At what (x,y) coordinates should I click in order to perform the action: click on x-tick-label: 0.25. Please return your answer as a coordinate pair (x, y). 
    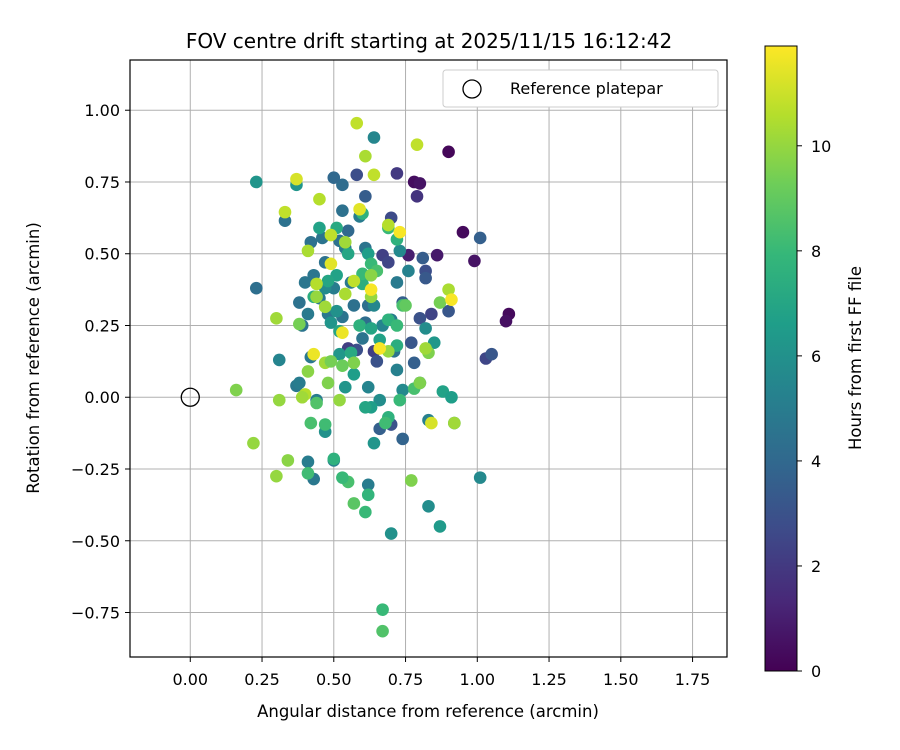
    Looking at the image, I should click on (262, 679).